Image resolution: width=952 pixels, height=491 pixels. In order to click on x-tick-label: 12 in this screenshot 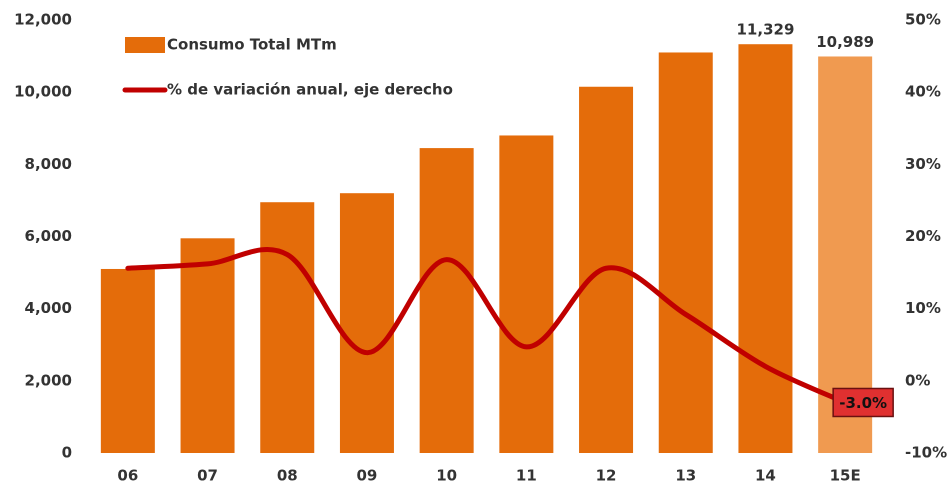, I will do `click(606, 476)`.